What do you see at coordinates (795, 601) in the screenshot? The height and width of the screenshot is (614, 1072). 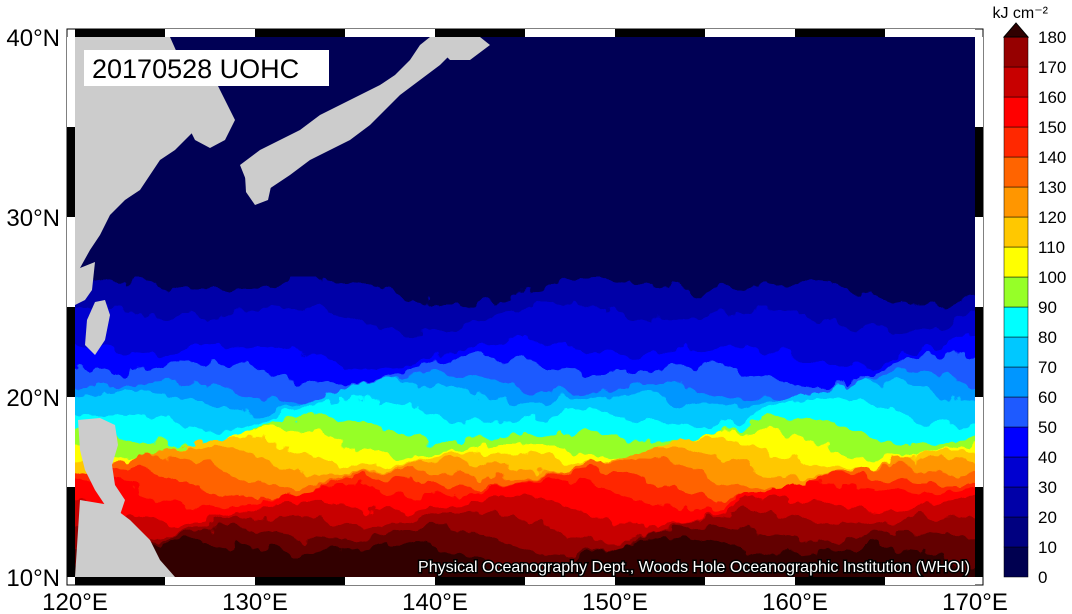 I see `lon-label: 160°E` at bounding box center [795, 601].